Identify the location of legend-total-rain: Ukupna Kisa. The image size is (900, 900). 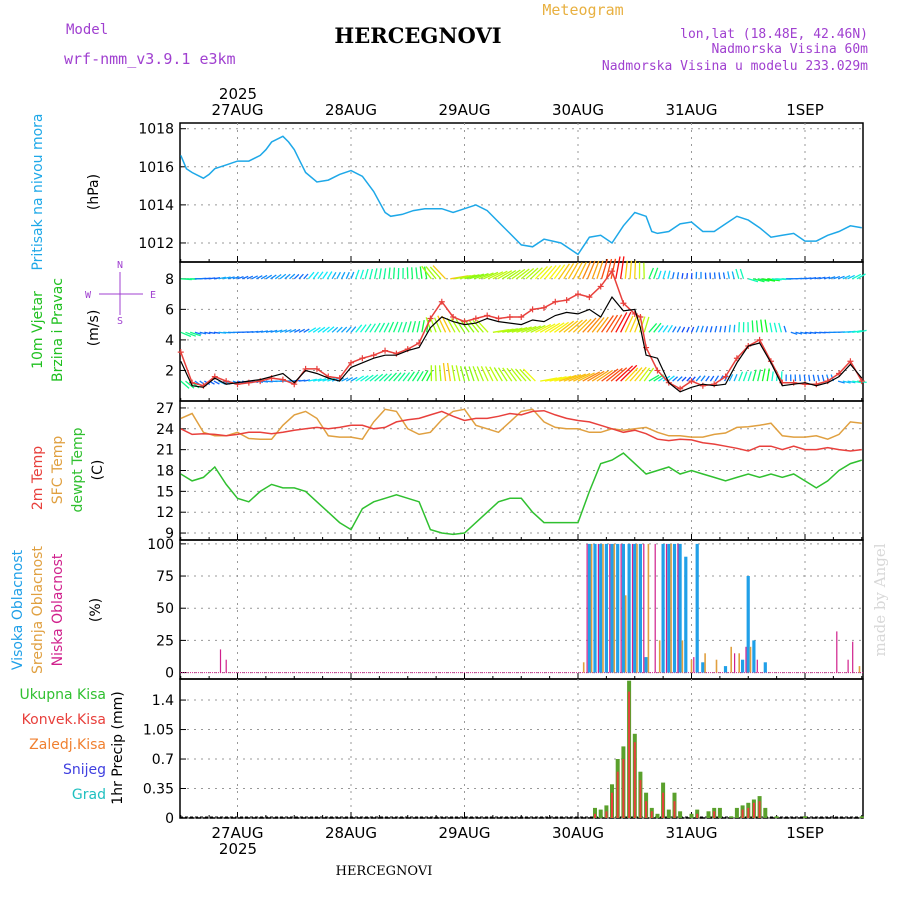
(62, 695).